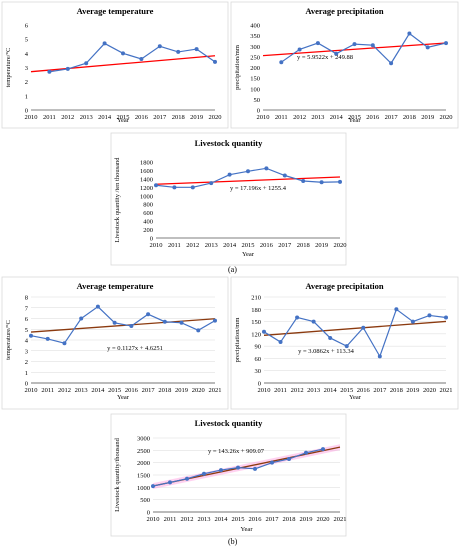  What do you see at coordinates (237, 340) in the screenshot?
I see `y-axis-label: precipitation/mm` at bounding box center [237, 340].